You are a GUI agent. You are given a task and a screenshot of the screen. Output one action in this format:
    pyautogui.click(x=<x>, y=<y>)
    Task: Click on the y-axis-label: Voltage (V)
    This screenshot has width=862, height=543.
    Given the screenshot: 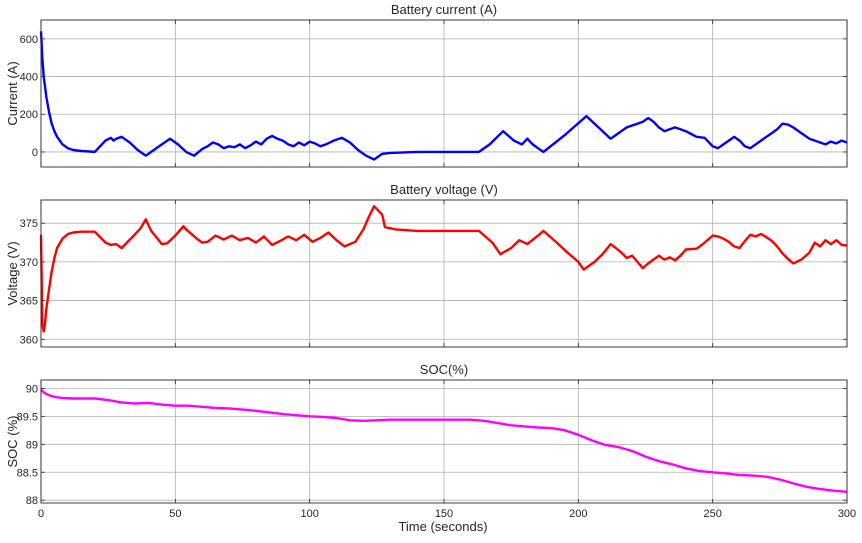 What is the action you would take?
    pyautogui.click(x=12, y=273)
    